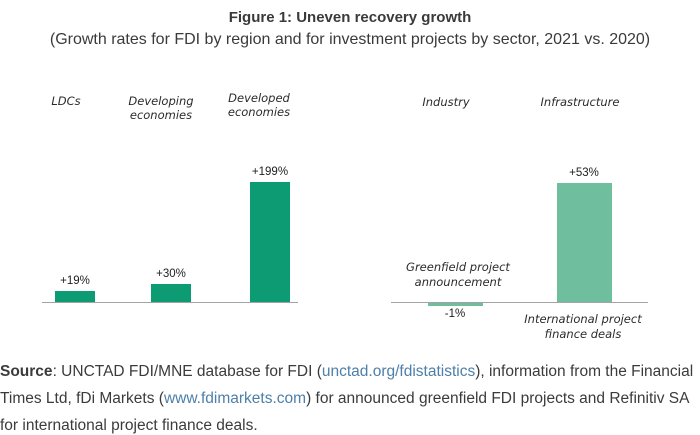 The height and width of the screenshot is (435, 700). What do you see at coordinates (455, 304) in the screenshot?
I see `bar-industry-greenfield` at bounding box center [455, 304].